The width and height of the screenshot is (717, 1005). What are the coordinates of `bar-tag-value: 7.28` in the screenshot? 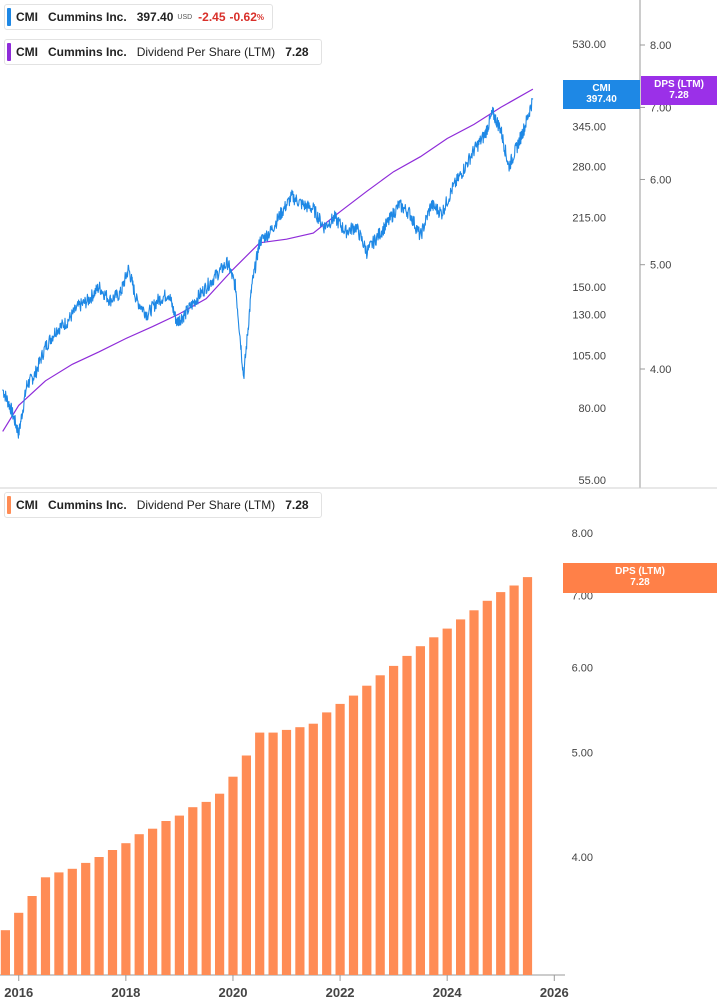 It's located at (640, 582).